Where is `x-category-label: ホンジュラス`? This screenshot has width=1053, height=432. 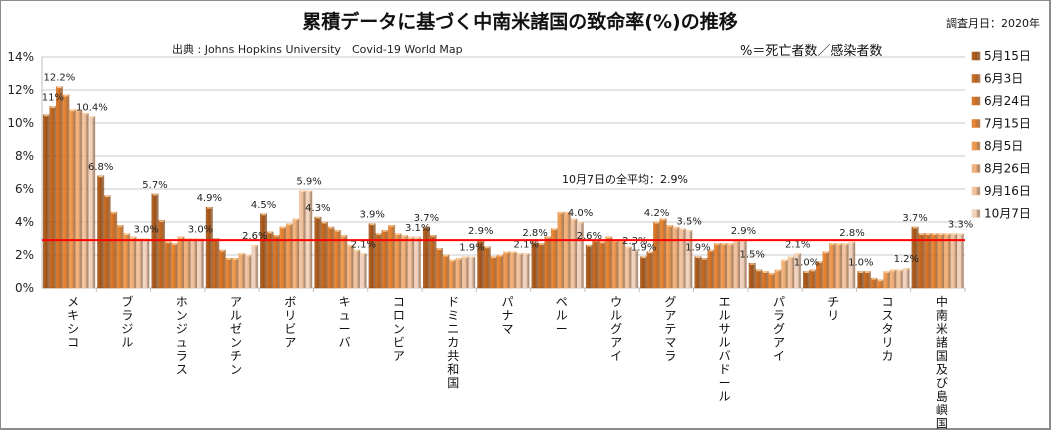 x-category-label: ホンジュラス is located at coordinates (182, 336).